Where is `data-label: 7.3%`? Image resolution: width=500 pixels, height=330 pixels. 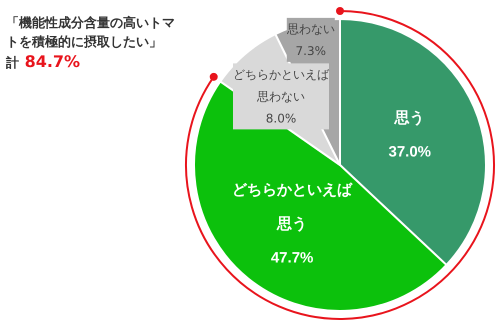
data-label: 7.3% is located at coordinates (311, 51).